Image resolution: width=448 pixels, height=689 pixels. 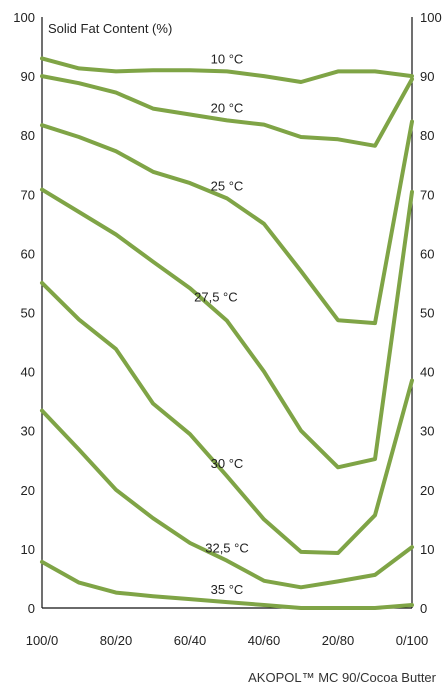 What do you see at coordinates (412, 640) in the screenshot?
I see `x-tick-5: 0/100` at bounding box center [412, 640].